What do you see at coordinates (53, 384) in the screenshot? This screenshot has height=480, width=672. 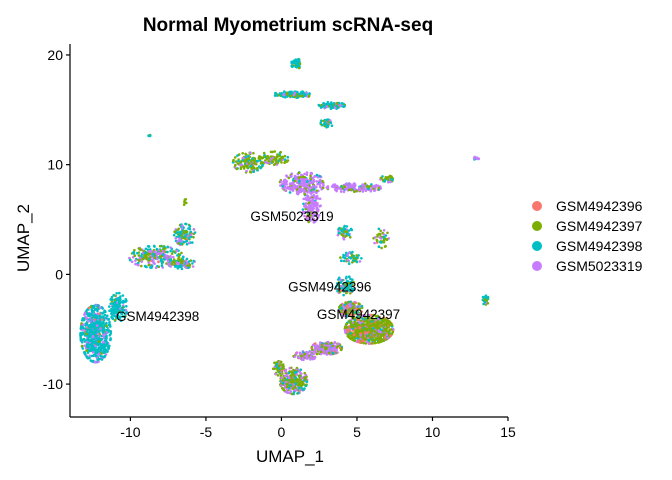 I see `y-tick-label: -10` at bounding box center [53, 384].